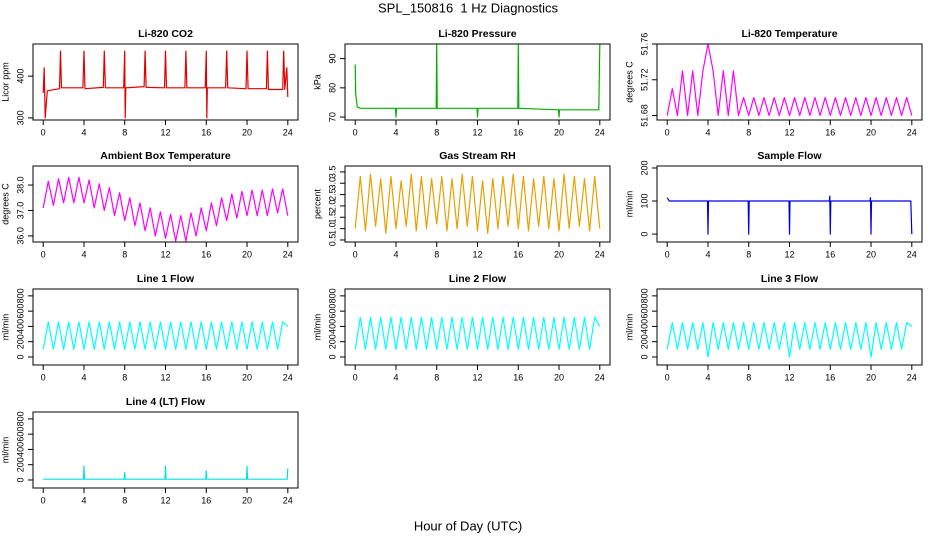  Describe the element at coordinates (165, 156) in the screenshot. I see `panel-title: Ambient Box Temperature` at that location.